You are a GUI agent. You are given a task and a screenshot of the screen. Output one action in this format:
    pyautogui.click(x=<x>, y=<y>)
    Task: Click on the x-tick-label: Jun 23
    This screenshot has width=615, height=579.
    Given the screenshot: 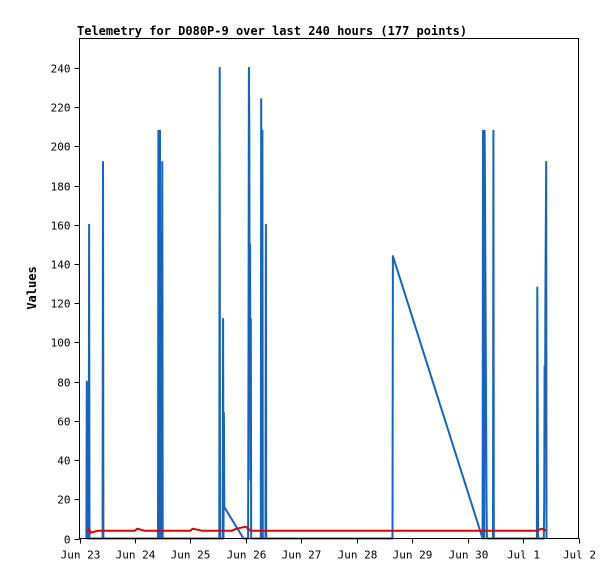 What is the action you would take?
    pyautogui.click(x=81, y=555)
    